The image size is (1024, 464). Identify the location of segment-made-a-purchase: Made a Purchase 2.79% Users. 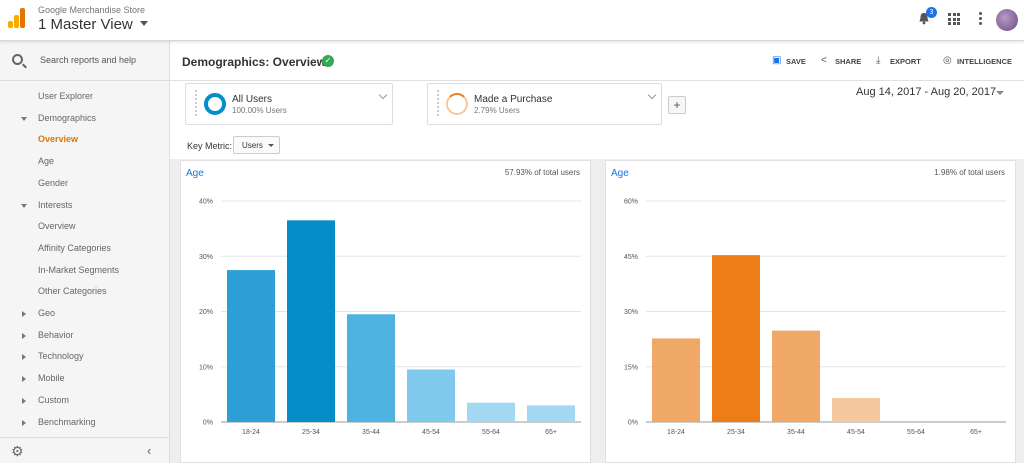
(544, 104).